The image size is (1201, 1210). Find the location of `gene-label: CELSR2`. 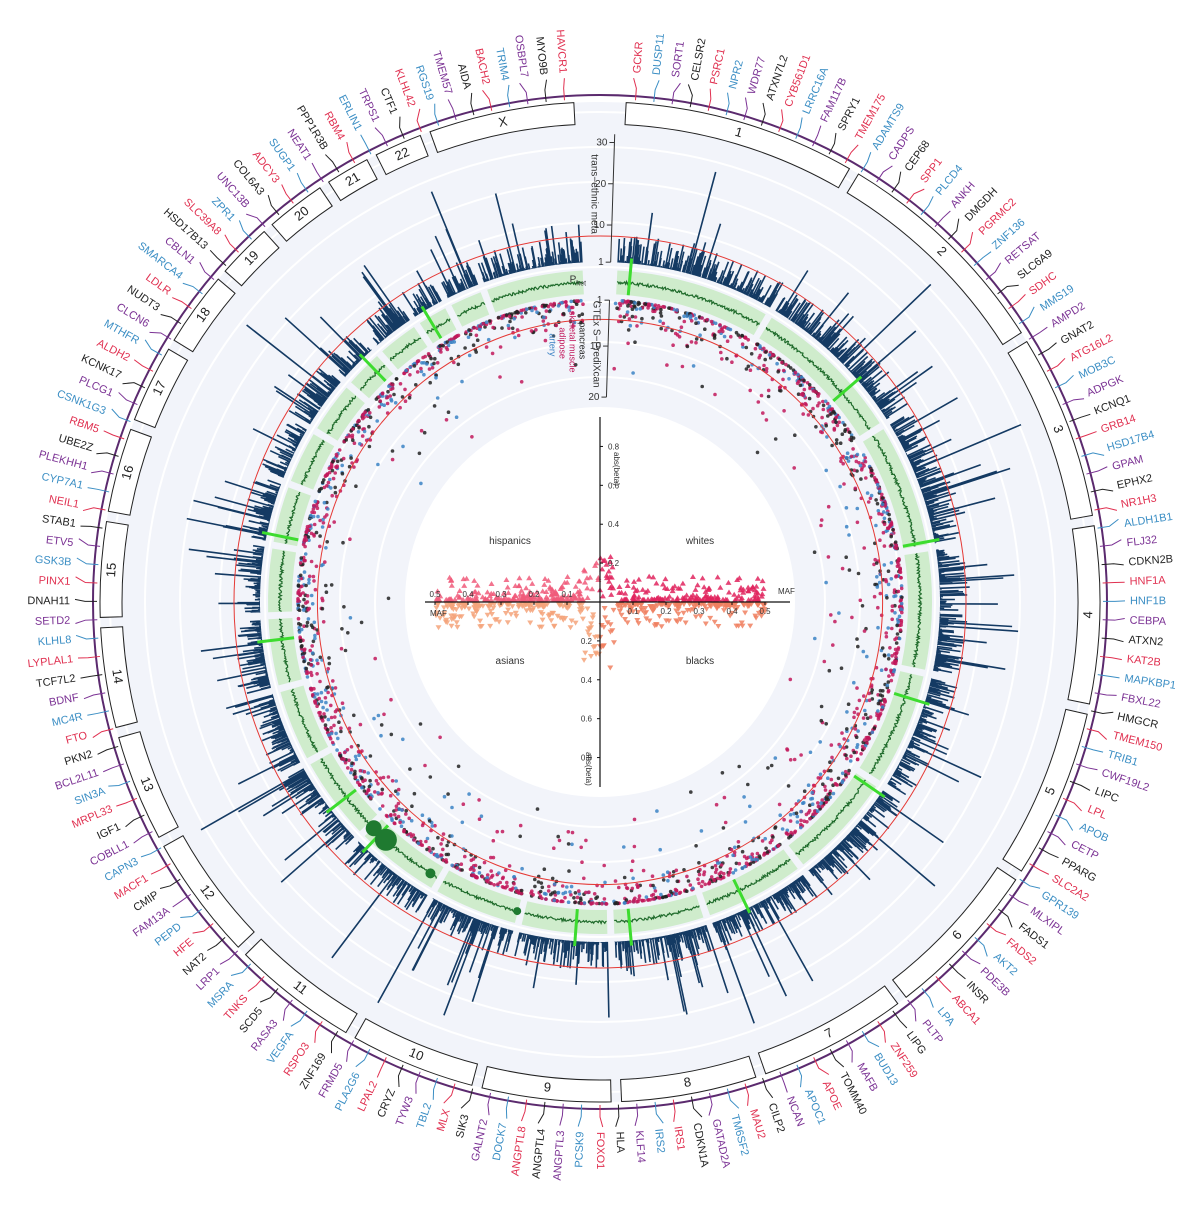

gene-label: CELSR2 is located at coordinates (698, 59).